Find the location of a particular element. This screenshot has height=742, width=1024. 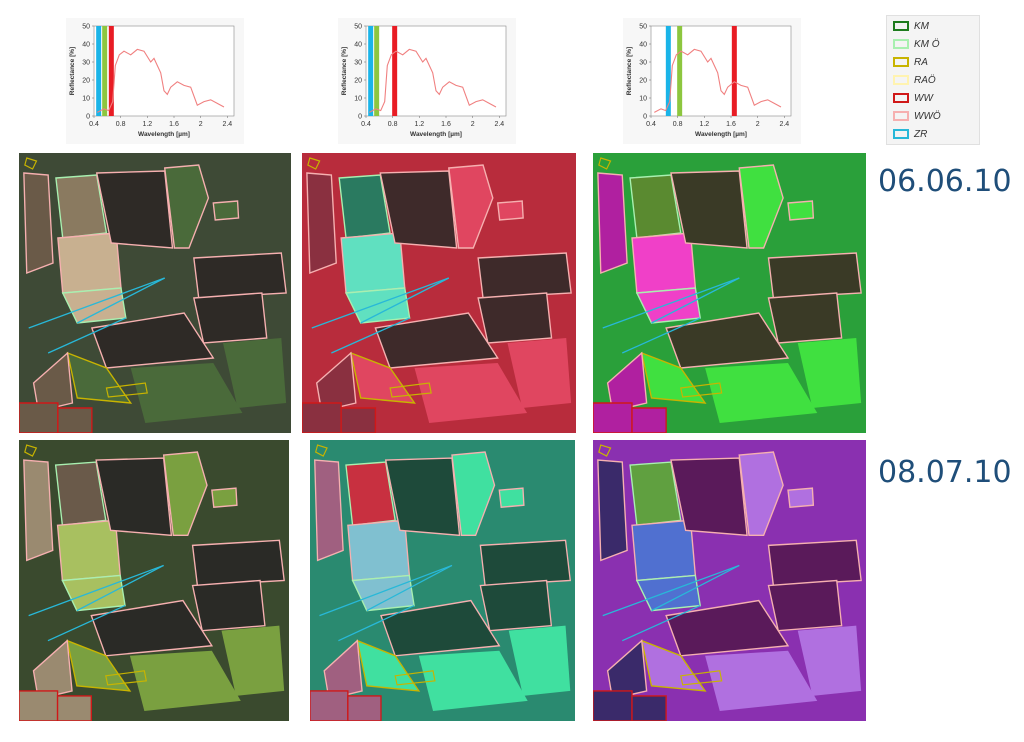

legend-label: KM Ö is located at coordinates (927, 44).